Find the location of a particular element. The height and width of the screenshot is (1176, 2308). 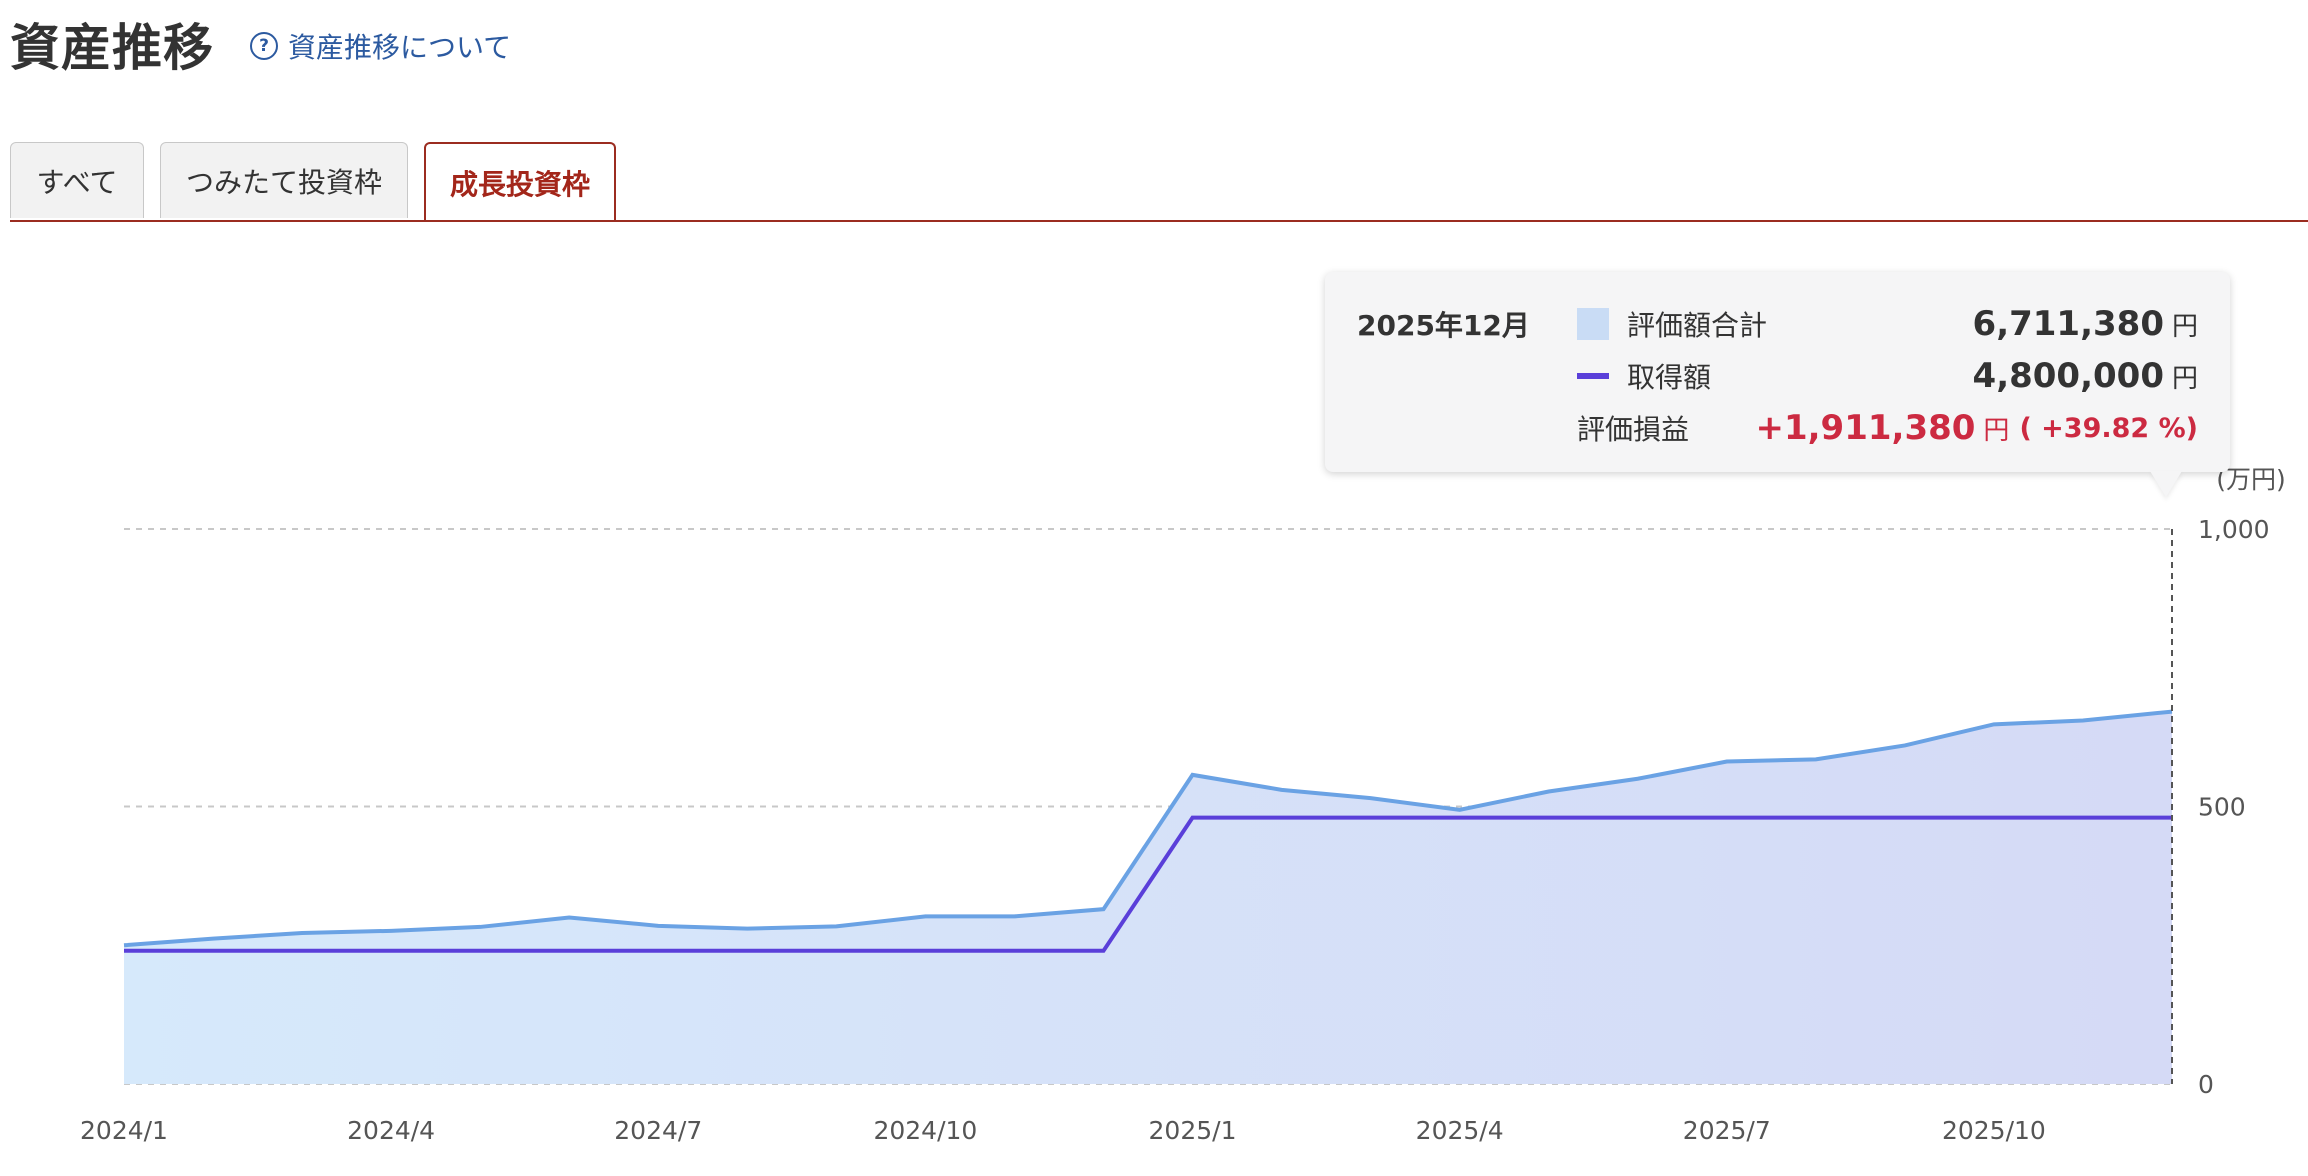

area-swatch-icon is located at coordinates (1593, 324).